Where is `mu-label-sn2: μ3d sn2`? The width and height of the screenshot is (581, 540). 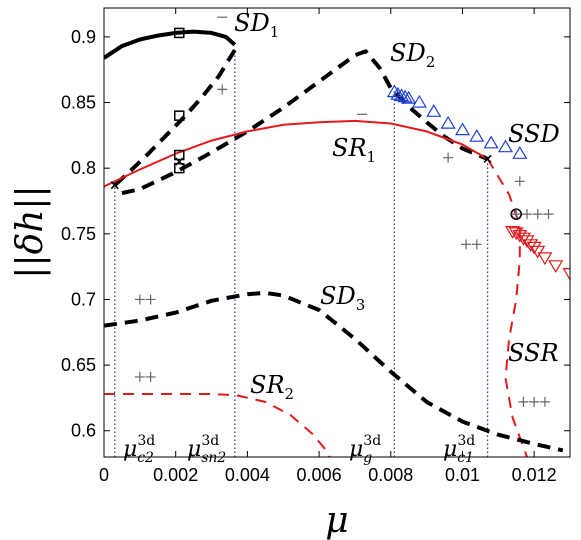 mu-label-sn2: μ3d sn2 is located at coordinates (206, 449).